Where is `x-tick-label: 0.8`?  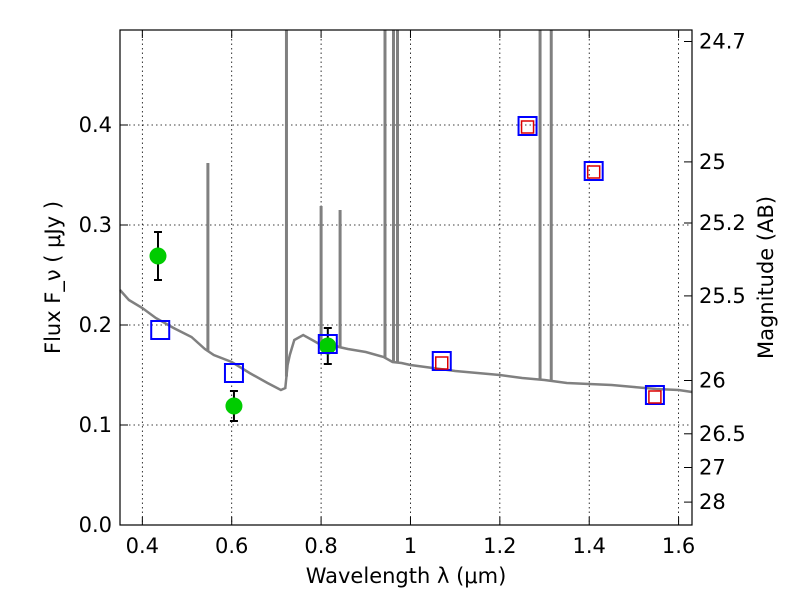 x-tick-label: 0.8 is located at coordinates (320, 546).